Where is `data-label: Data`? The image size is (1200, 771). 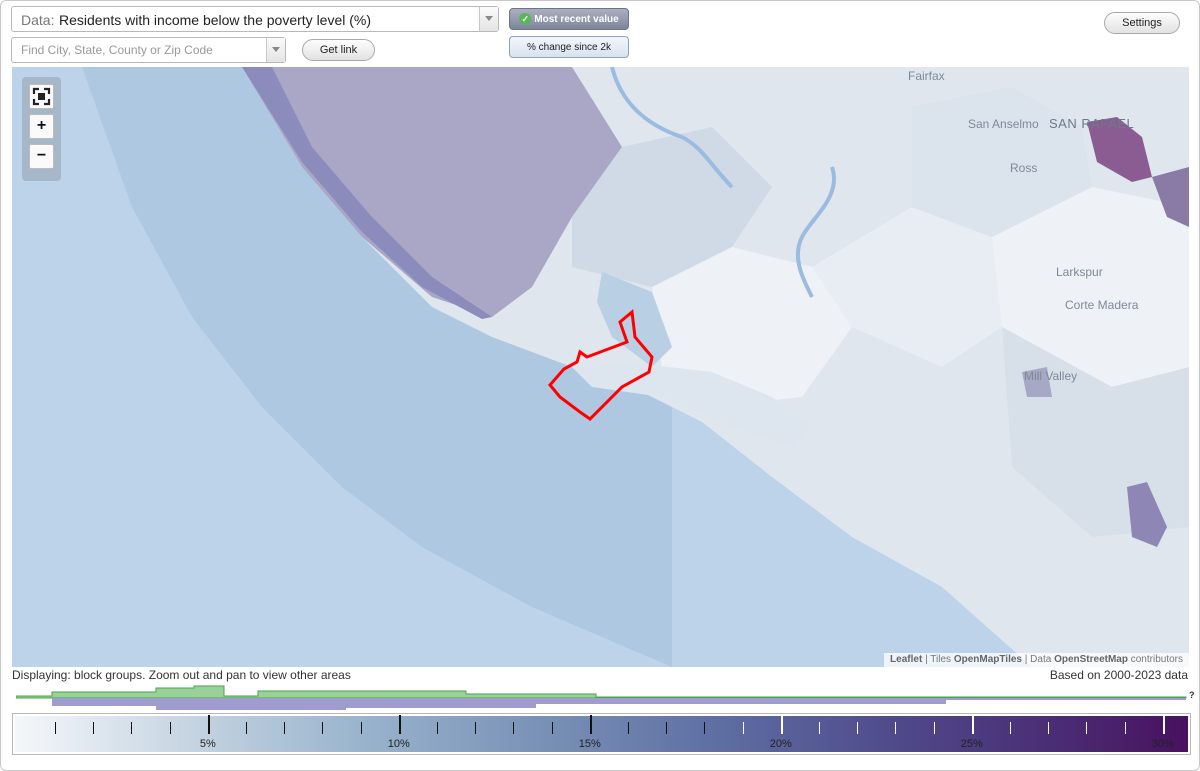 data-label: Data is located at coordinates (1041, 659).